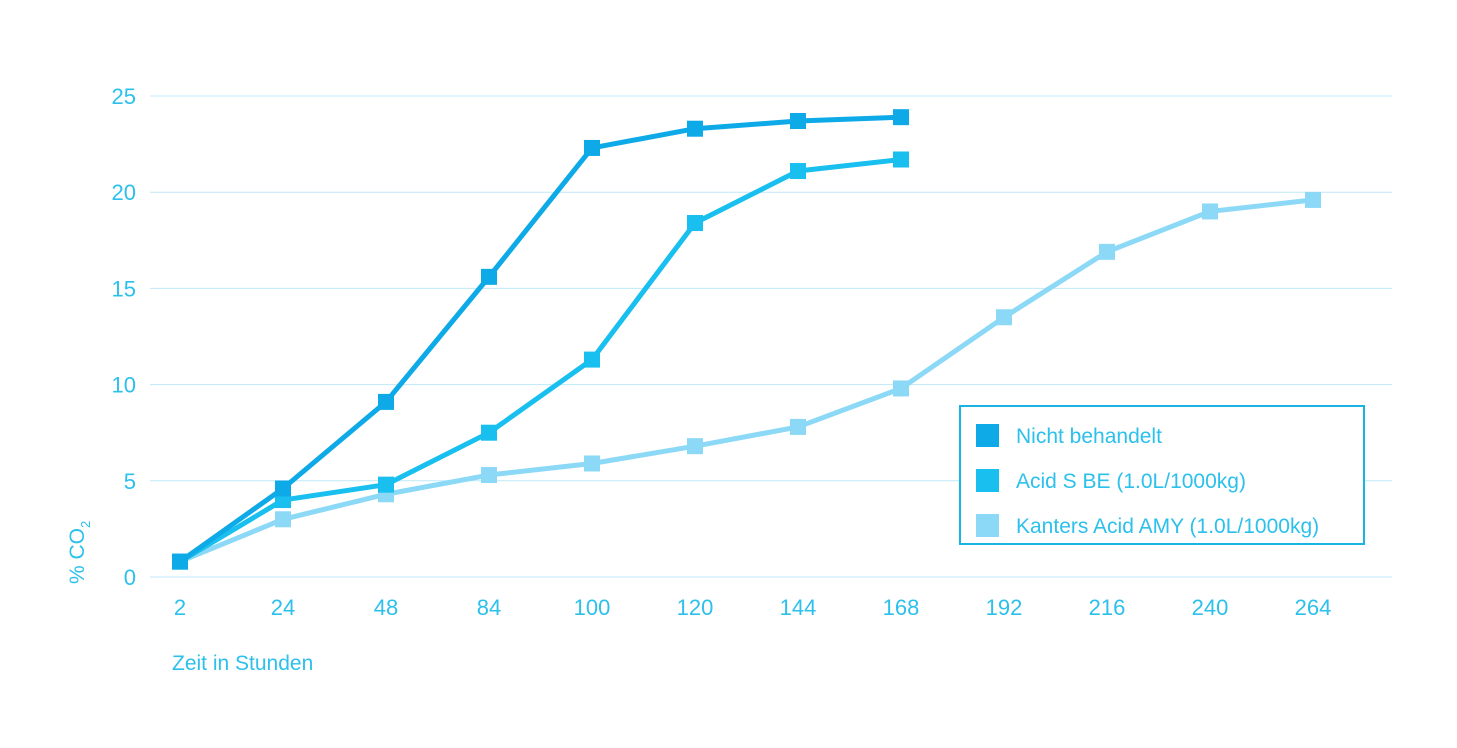  Describe the element at coordinates (752, 607) in the screenshot. I see `x-axis-ticks: 2 24 48 84 100 120 144 168 192 216 240 264` at that location.